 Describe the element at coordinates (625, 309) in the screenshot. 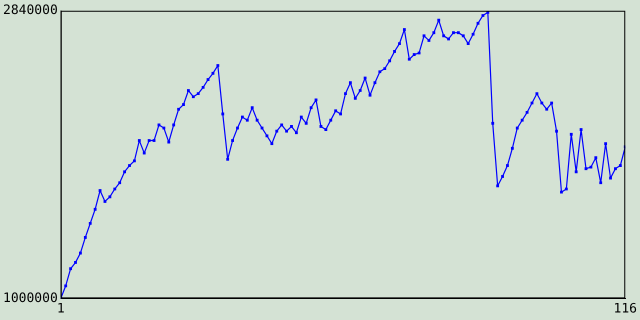

I see `x-tick-label: 116` at that location.